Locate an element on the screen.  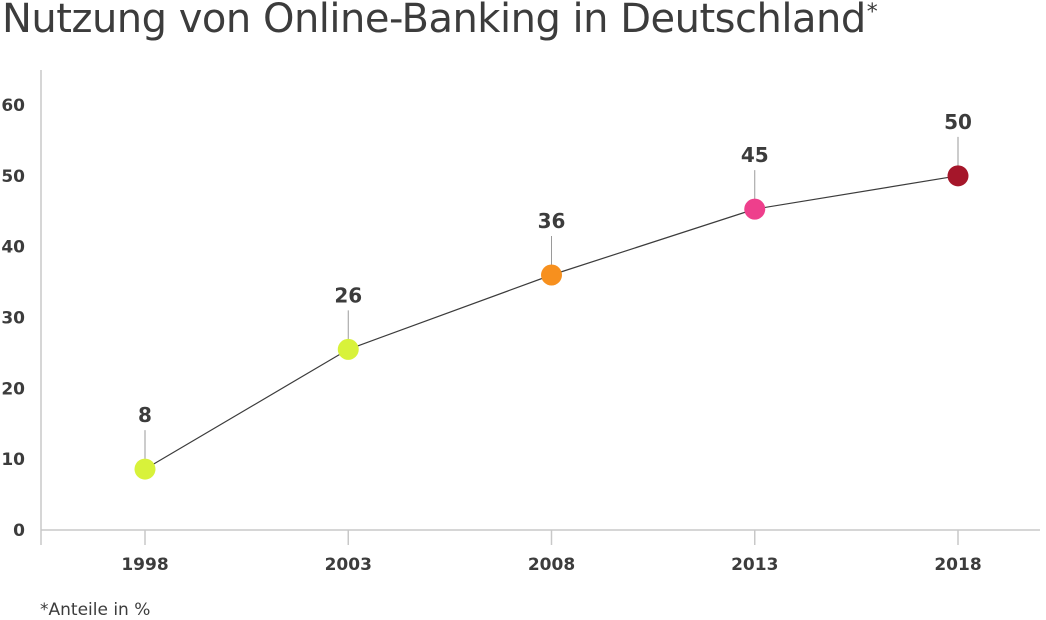
x-tick-label: 2013 is located at coordinates (754, 565).